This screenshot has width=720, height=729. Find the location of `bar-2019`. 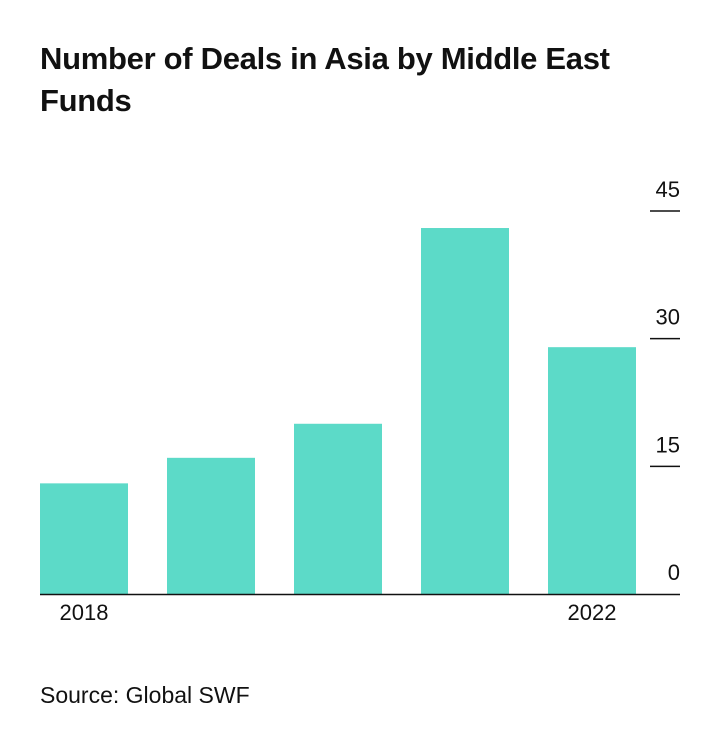

bar-2019 is located at coordinates (211, 525).